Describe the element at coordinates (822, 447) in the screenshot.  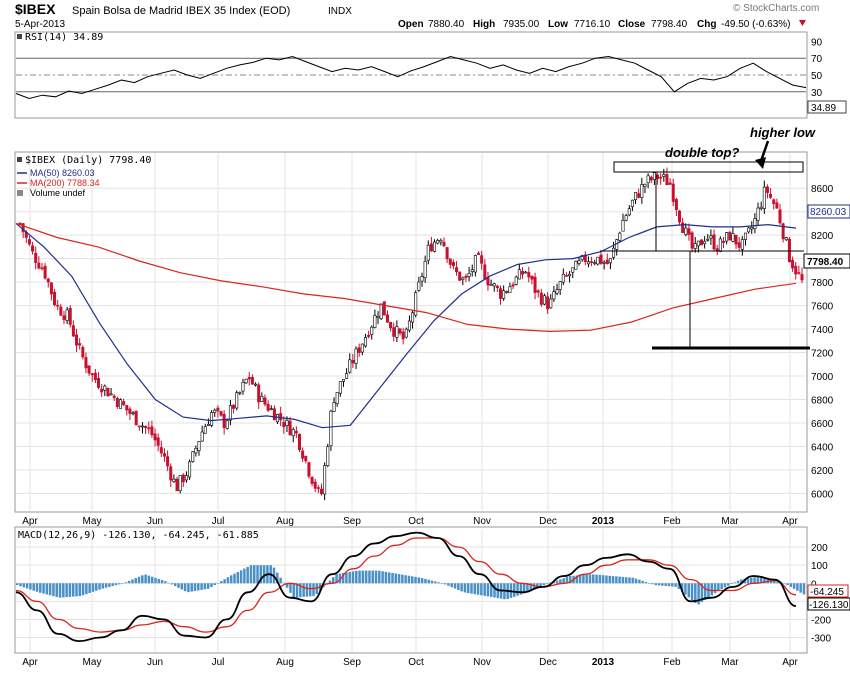
I see `price-tick-label: 6400` at that location.